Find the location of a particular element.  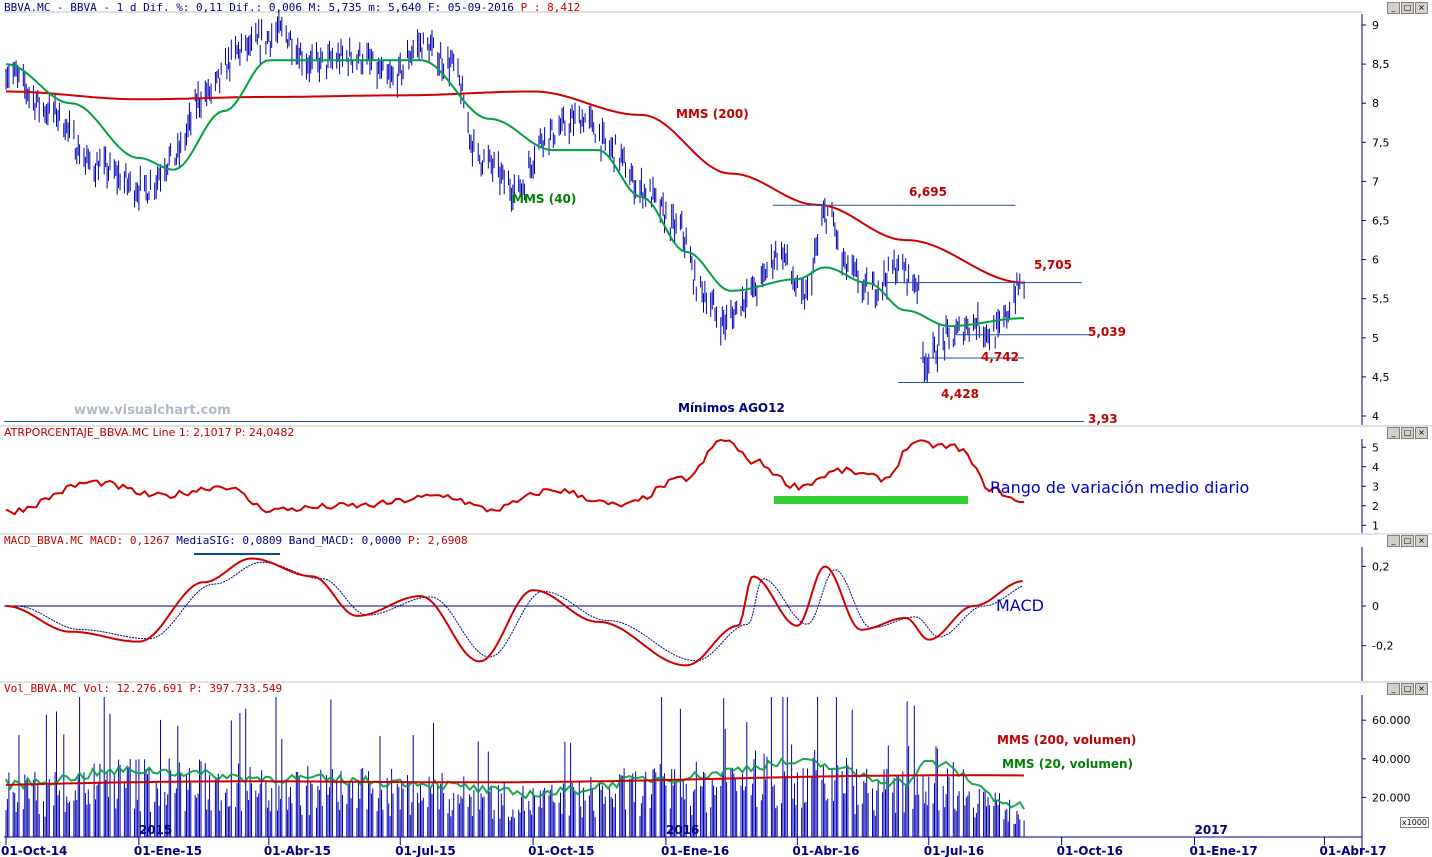

price-y-tick: 7 is located at coordinates (1375, 181).